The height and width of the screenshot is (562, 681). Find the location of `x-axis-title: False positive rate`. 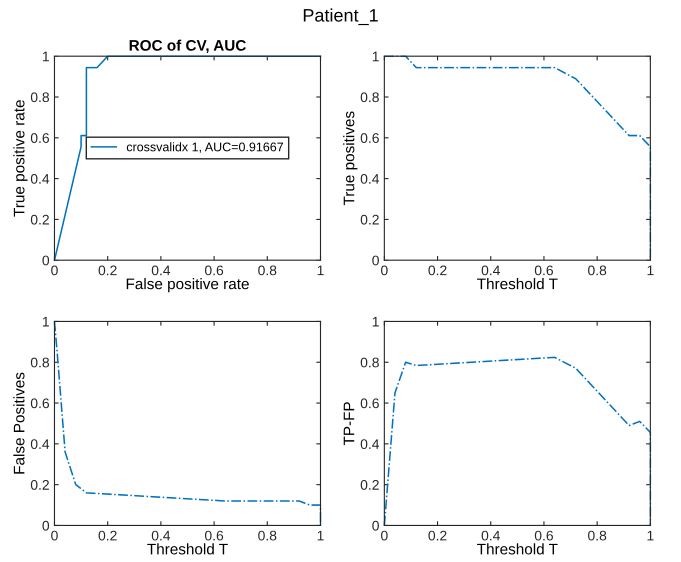

x-axis-title: False positive rate is located at coordinates (187, 285).